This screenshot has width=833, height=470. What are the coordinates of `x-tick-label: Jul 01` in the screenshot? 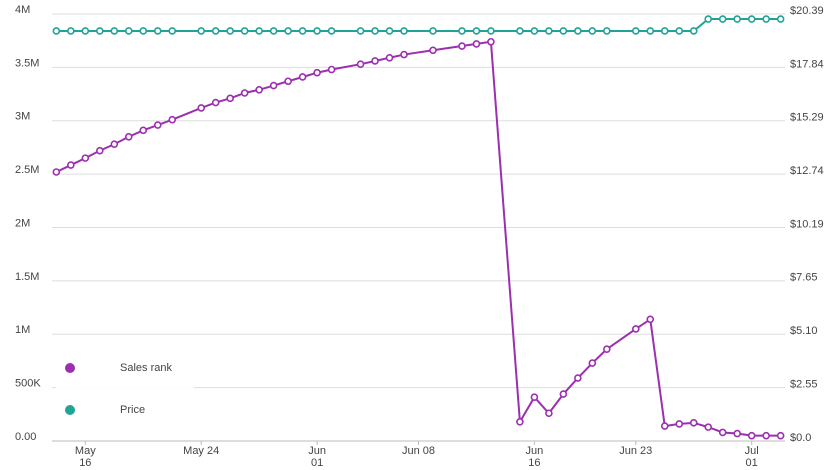 It's located at (751, 457).